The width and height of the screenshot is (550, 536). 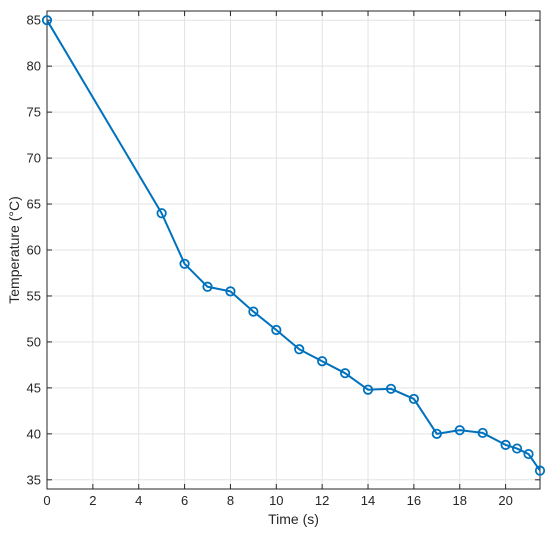 I want to click on y-tick-label: 65, so click(x=34, y=204).